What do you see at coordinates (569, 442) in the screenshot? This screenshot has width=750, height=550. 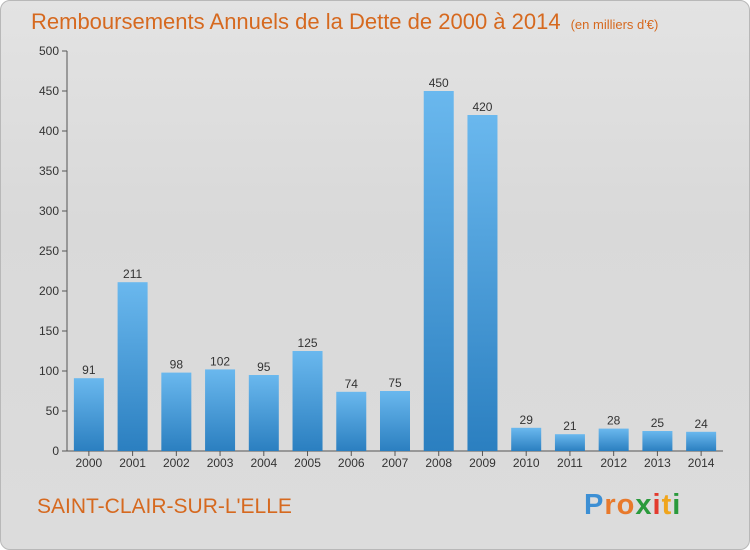 I see `bar-2011` at bounding box center [569, 442].